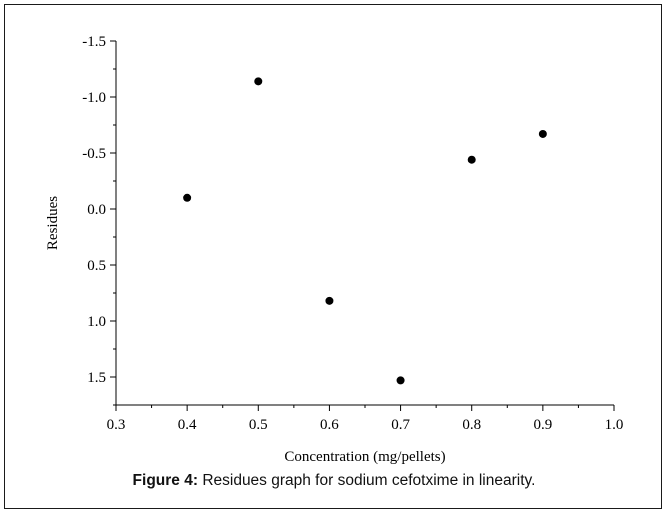 This screenshot has height=515, width=668. What do you see at coordinates (96, 210) in the screenshot?
I see `y-tick-label: 0.0` at bounding box center [96, 210].